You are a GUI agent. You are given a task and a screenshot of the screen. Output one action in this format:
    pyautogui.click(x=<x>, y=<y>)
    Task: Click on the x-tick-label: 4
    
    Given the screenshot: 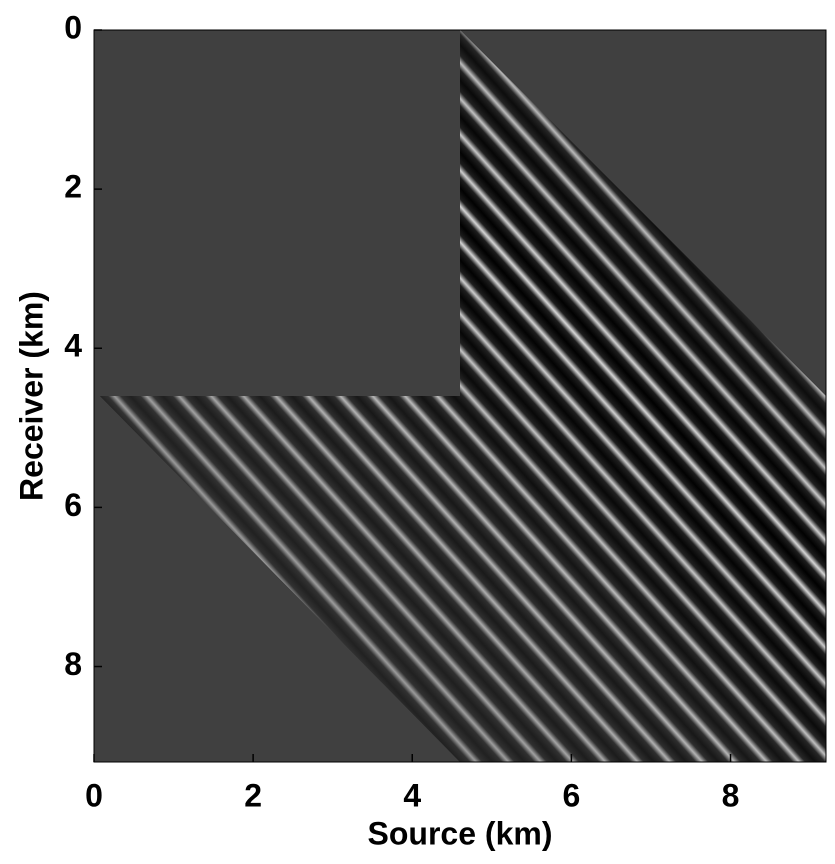 What is the action you would take?
    pyautogui.click(x=412, y=795)
    